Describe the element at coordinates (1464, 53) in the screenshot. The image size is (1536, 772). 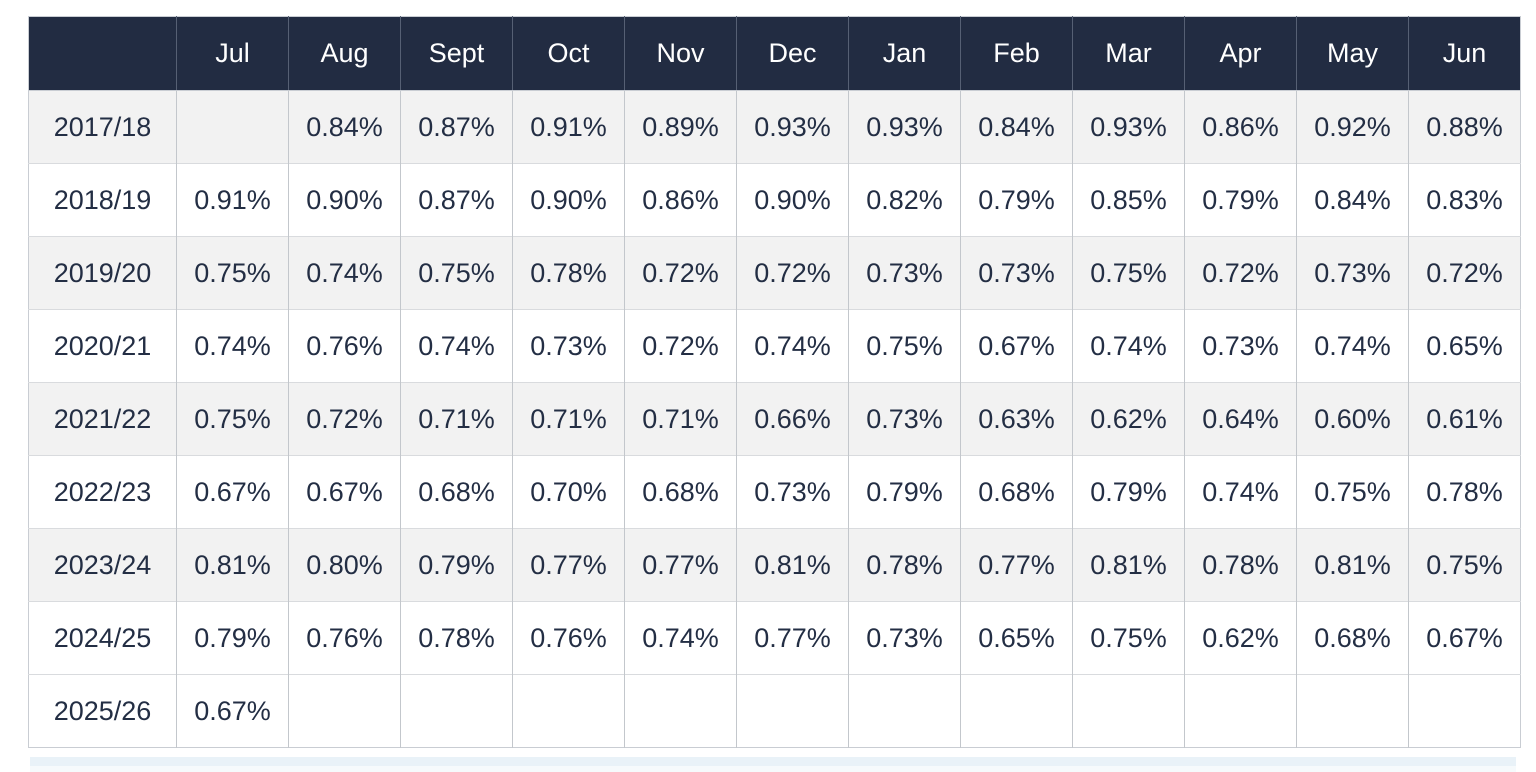
I see `column-header: Jun` at that location.